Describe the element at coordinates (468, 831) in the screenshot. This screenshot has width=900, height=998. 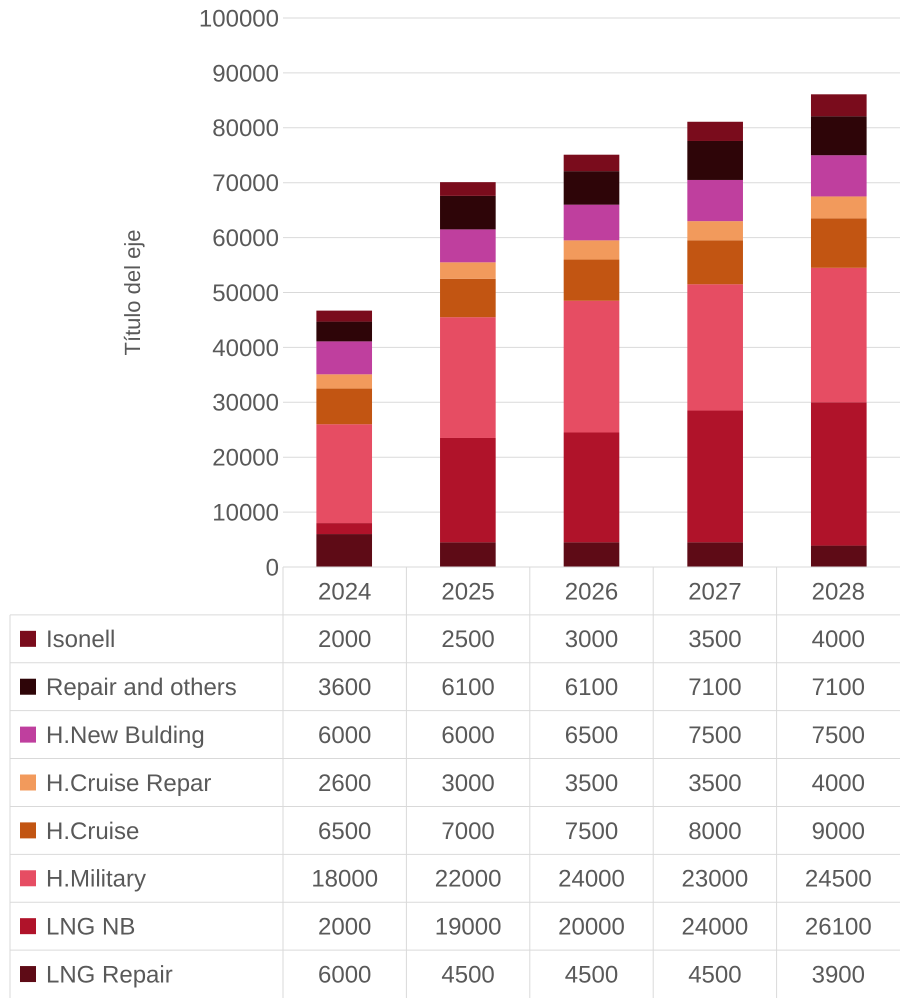
I see `data-label: 7000` at that location.